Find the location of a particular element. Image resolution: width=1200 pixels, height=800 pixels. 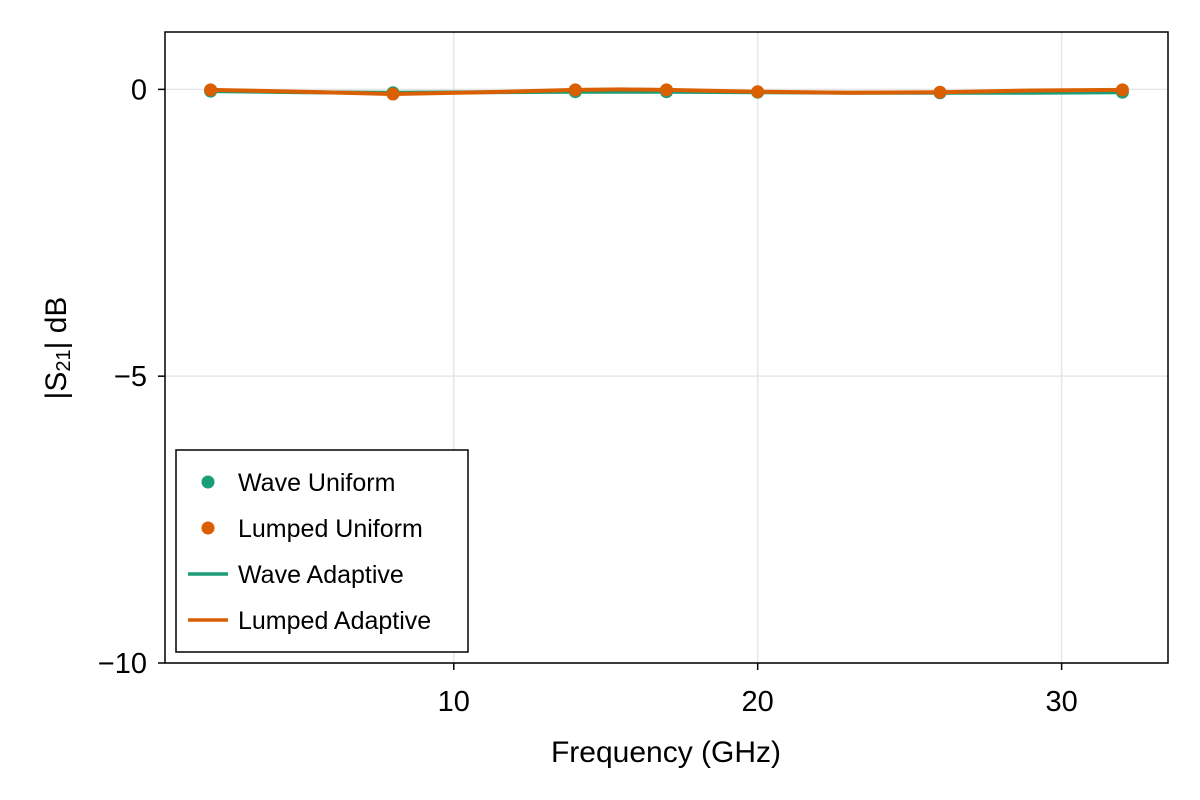

legend-label: Lumped Uniform is located at coordinates (330, 529).